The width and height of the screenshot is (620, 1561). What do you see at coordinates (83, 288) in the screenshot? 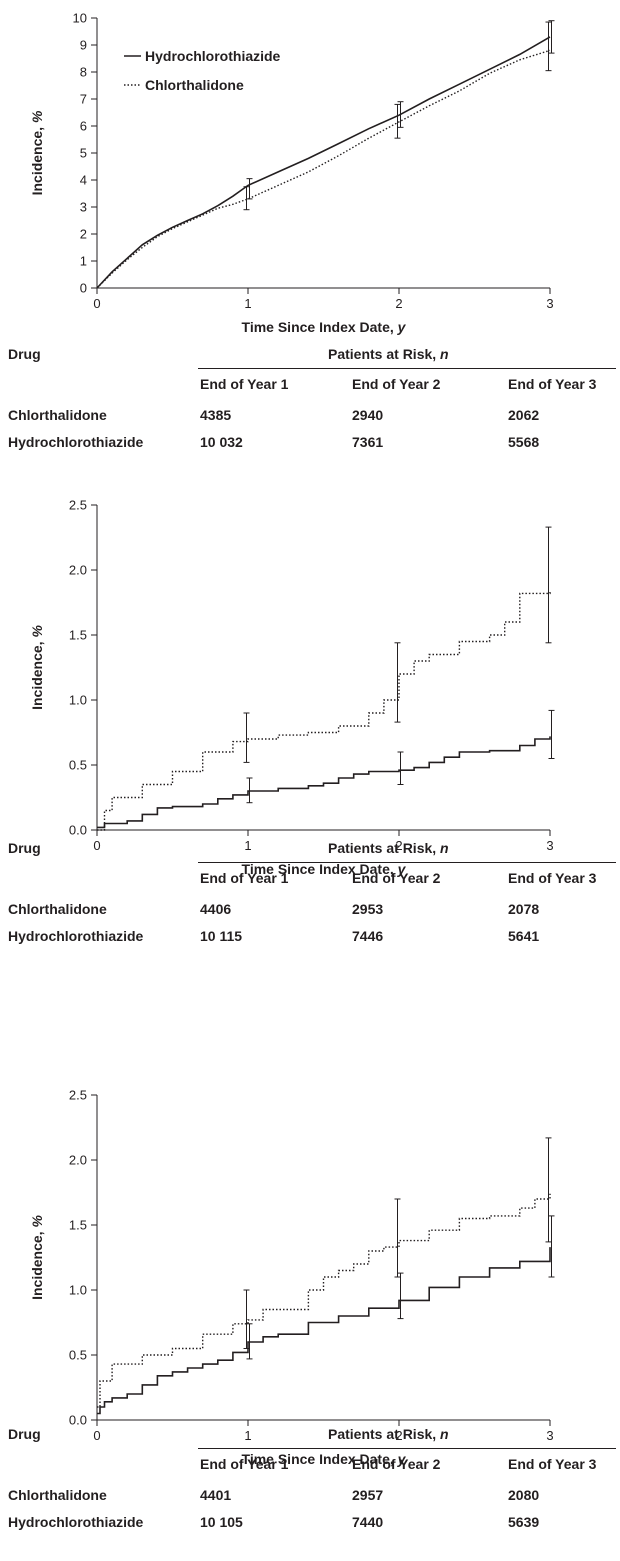
I see `y-tick-label: 0` at bounding box center [83, 288].